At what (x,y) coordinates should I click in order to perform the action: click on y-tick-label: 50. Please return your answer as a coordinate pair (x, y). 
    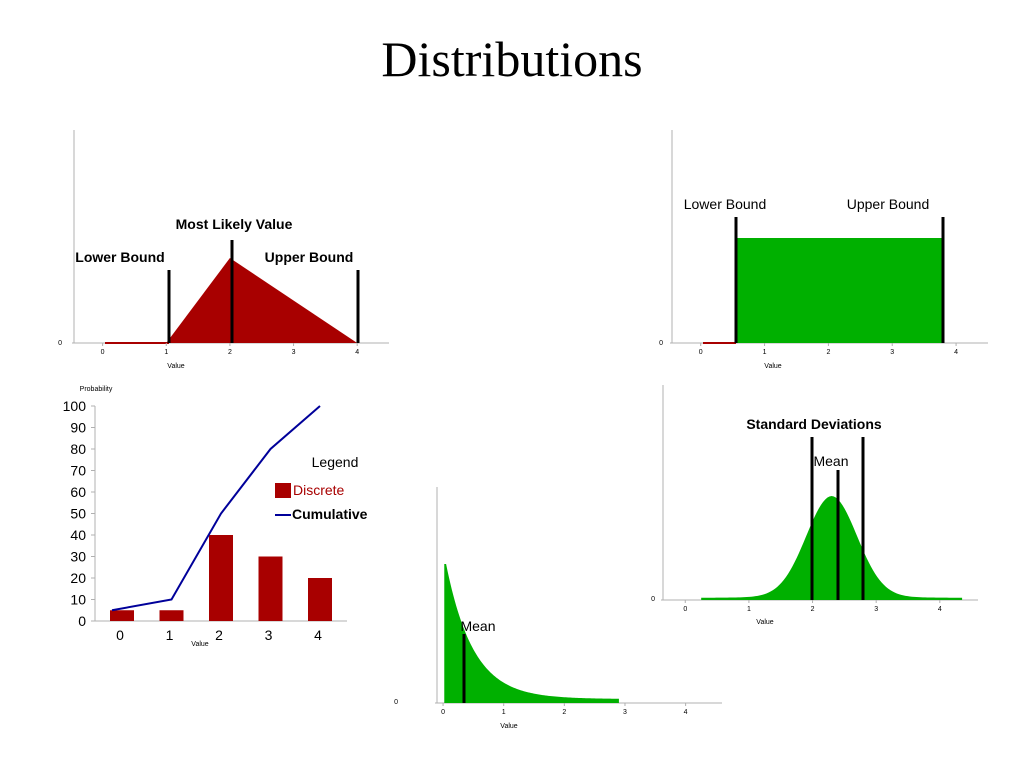
    Looking at the image, I should click on (78, 514).